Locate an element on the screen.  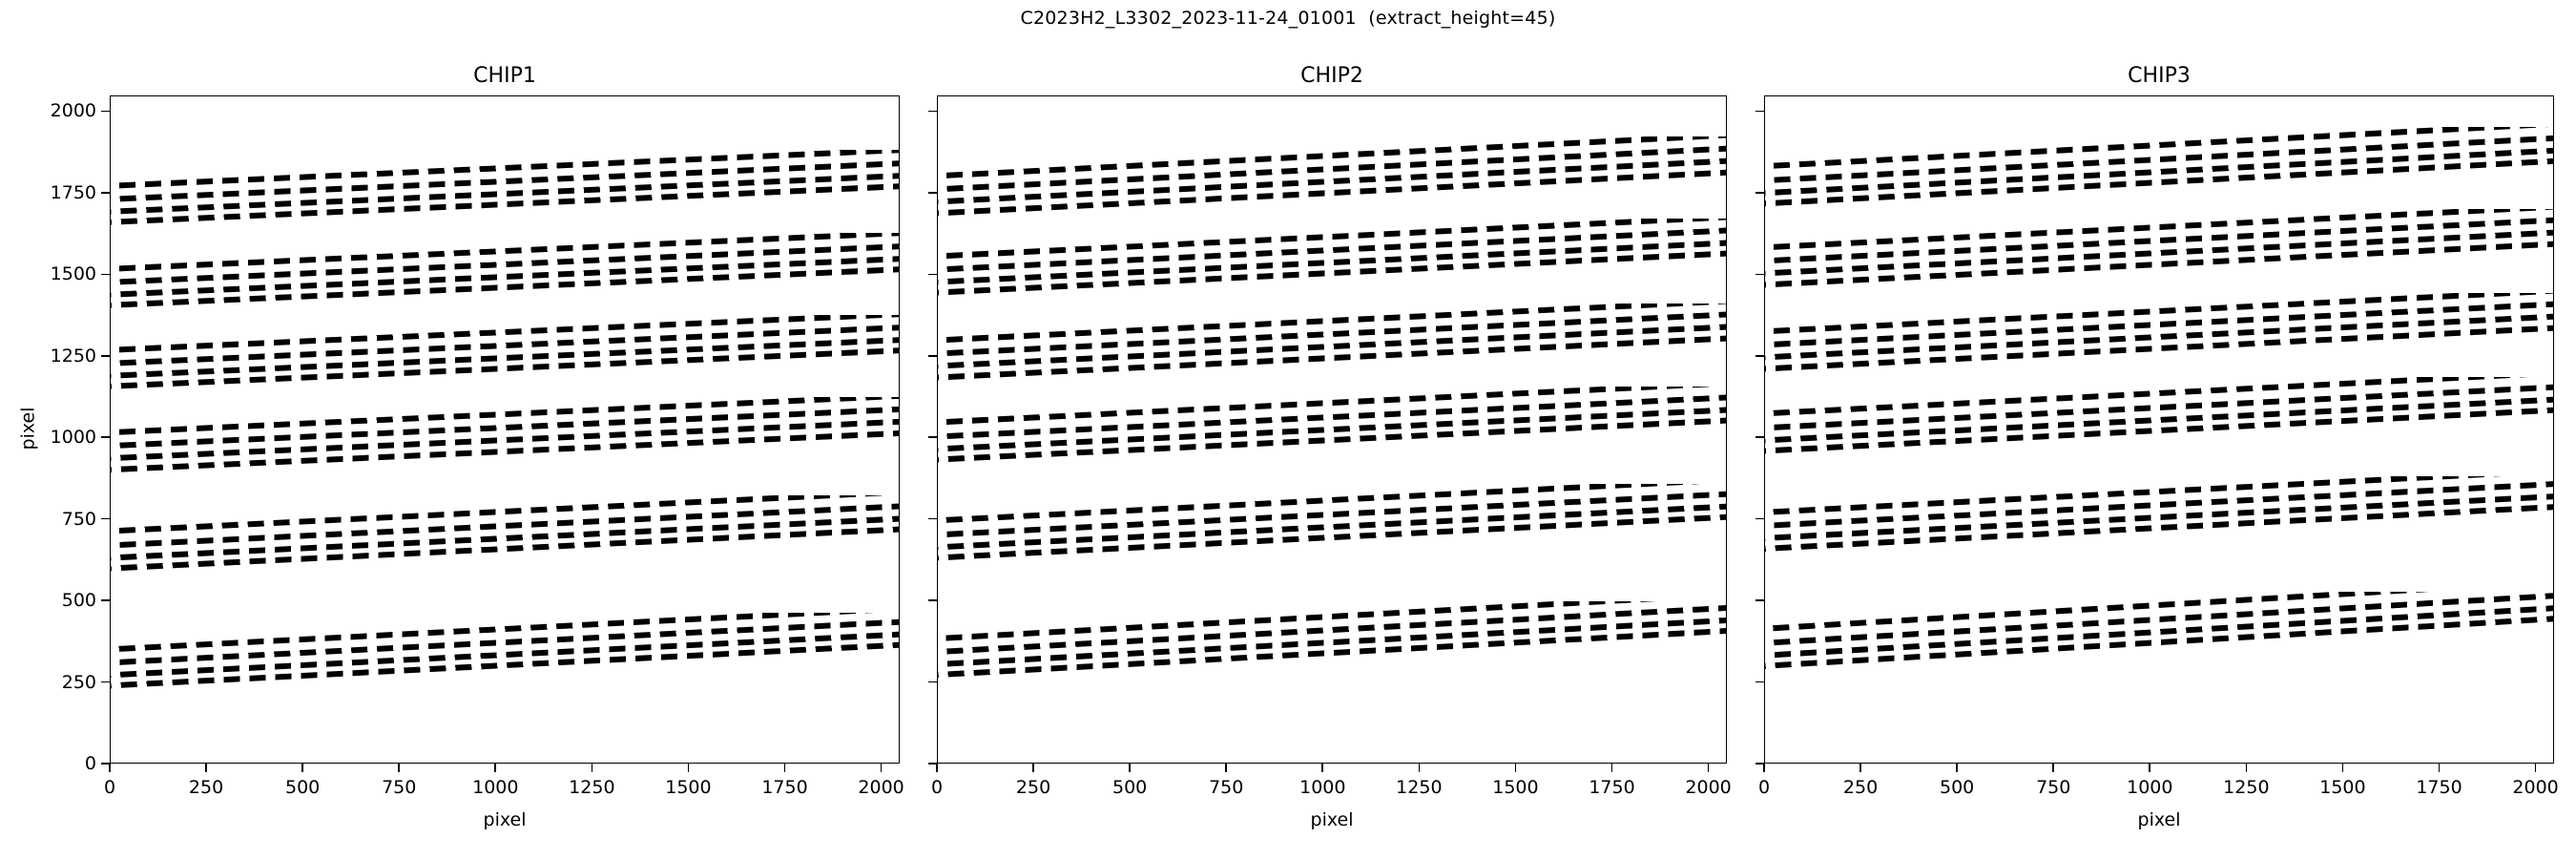
y-axis-tick-label: 250 is located at coordinates (78, 682).